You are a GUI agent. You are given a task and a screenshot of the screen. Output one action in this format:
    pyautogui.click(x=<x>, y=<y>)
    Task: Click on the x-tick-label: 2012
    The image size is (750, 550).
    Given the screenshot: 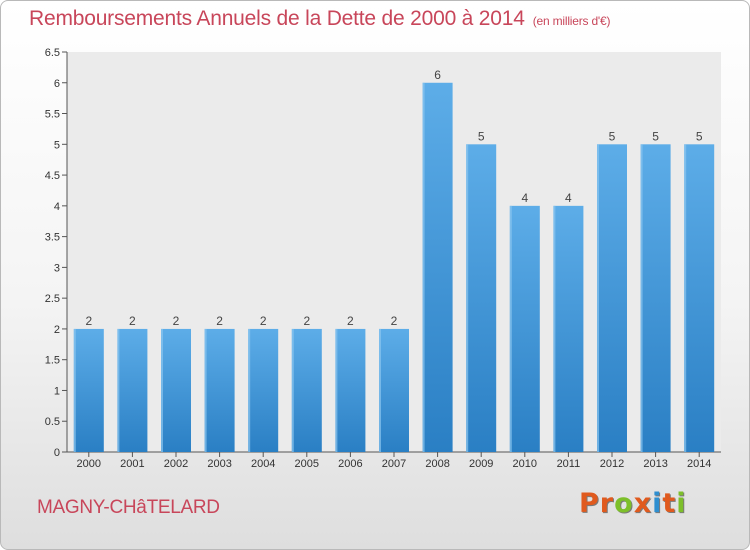 What is the action you would take?
    pyautogui.click(x=612, y=464)
    